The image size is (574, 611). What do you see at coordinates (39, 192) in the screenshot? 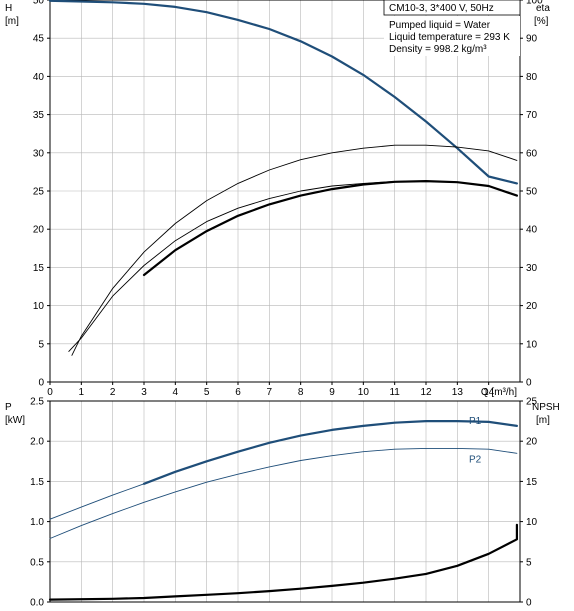
I see `head-eta-left-tick-label: 25` at bounding box center [39, 192].